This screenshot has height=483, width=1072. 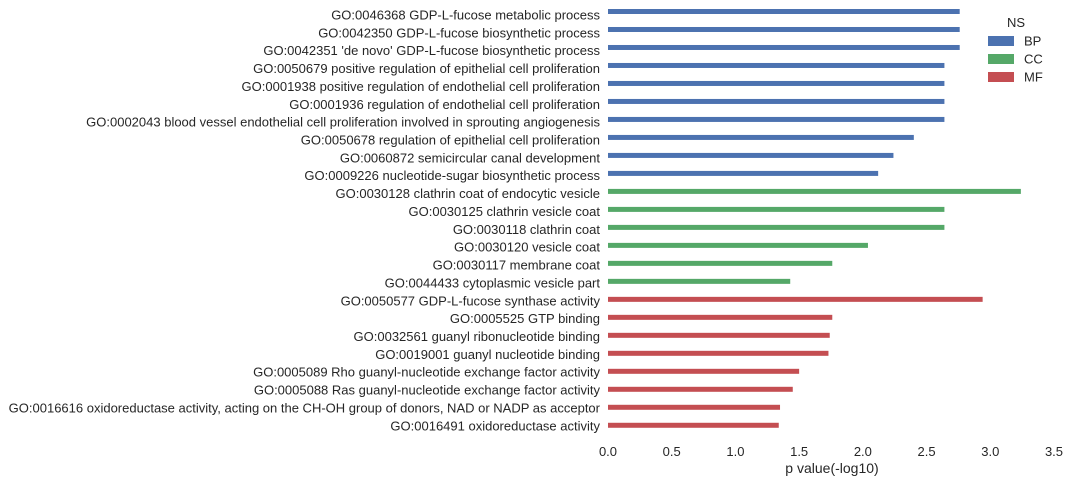 What do you see at coordinates (990, 451) in the screenshot?
I see `x-tick-label-6: 3.0` at bounding box center [990, 451].